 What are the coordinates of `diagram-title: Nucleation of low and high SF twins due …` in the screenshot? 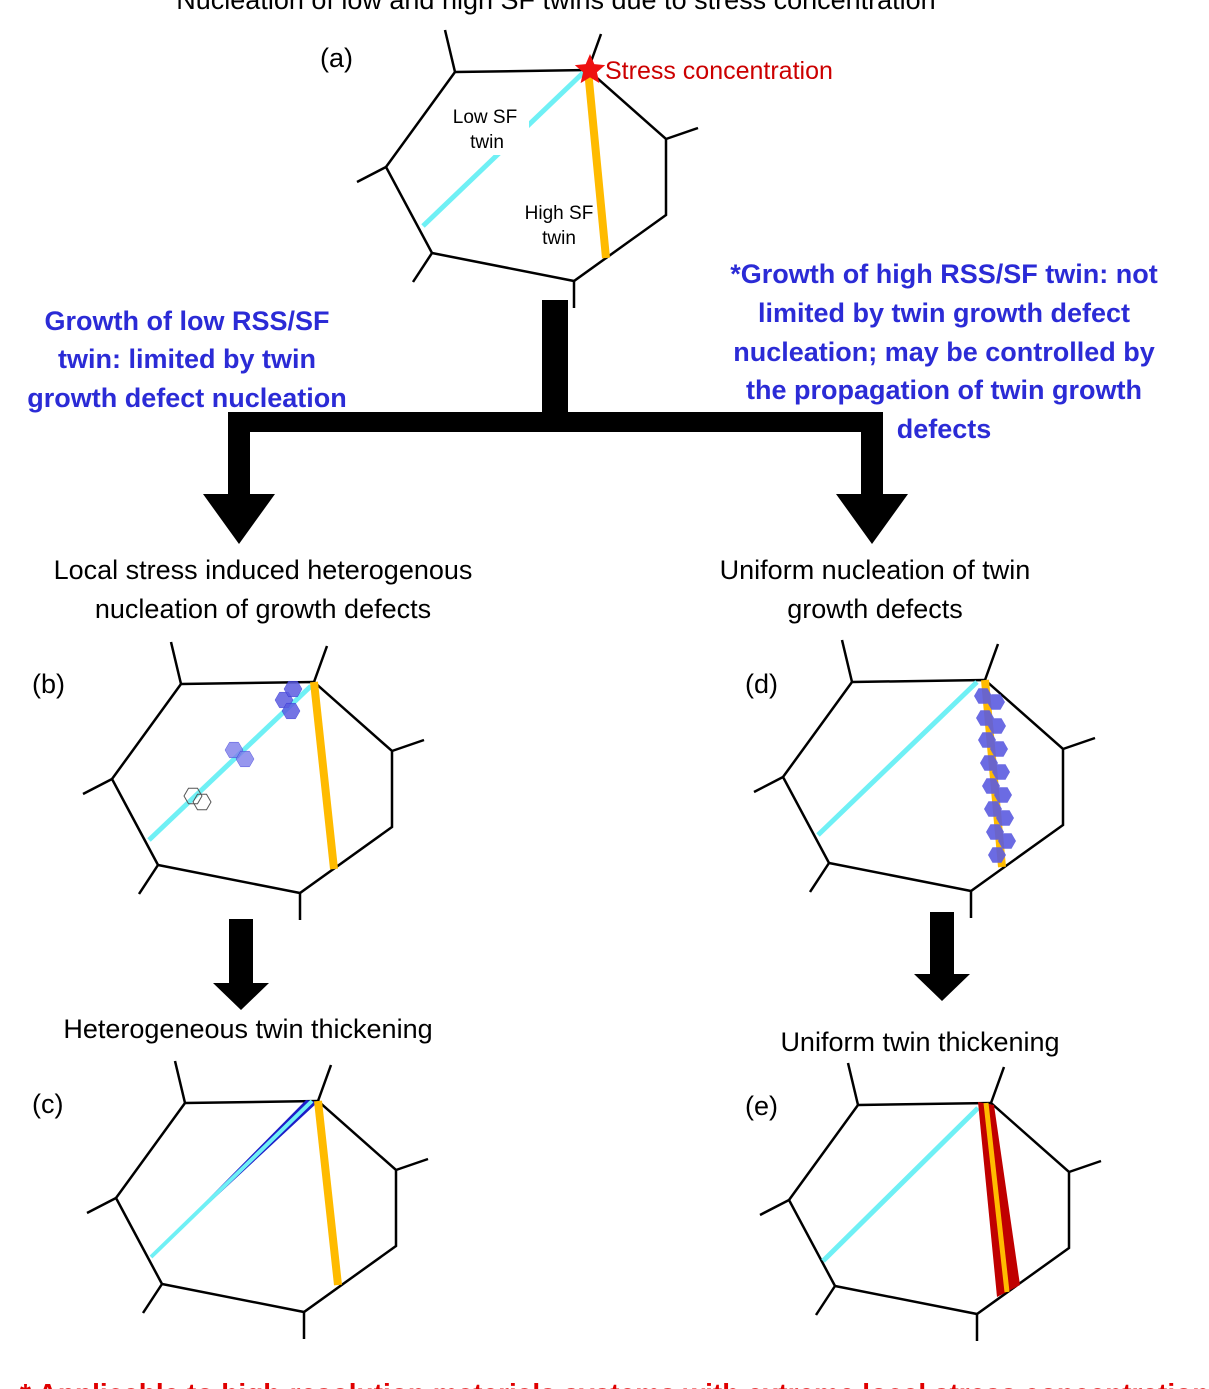 It's located at (555, 7).